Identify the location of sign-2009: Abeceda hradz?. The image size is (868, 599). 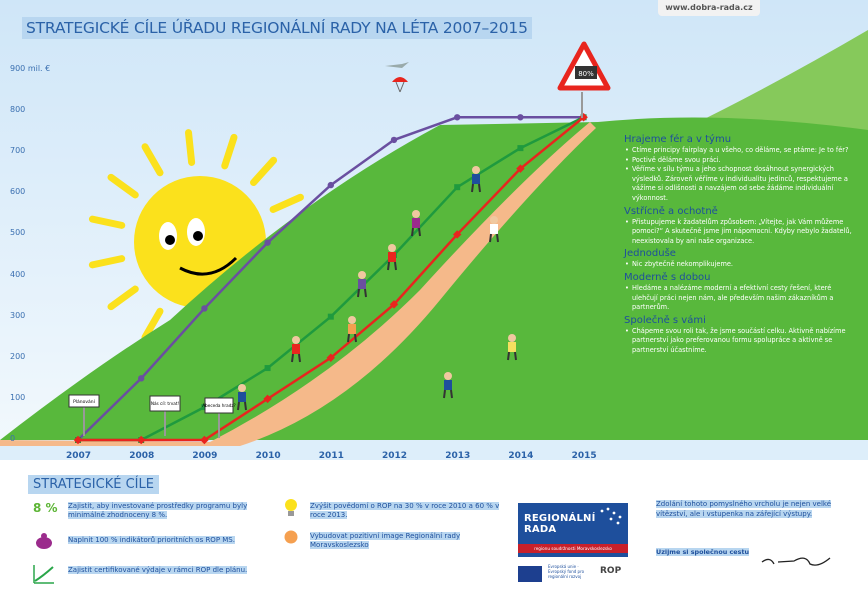
(219, 417).